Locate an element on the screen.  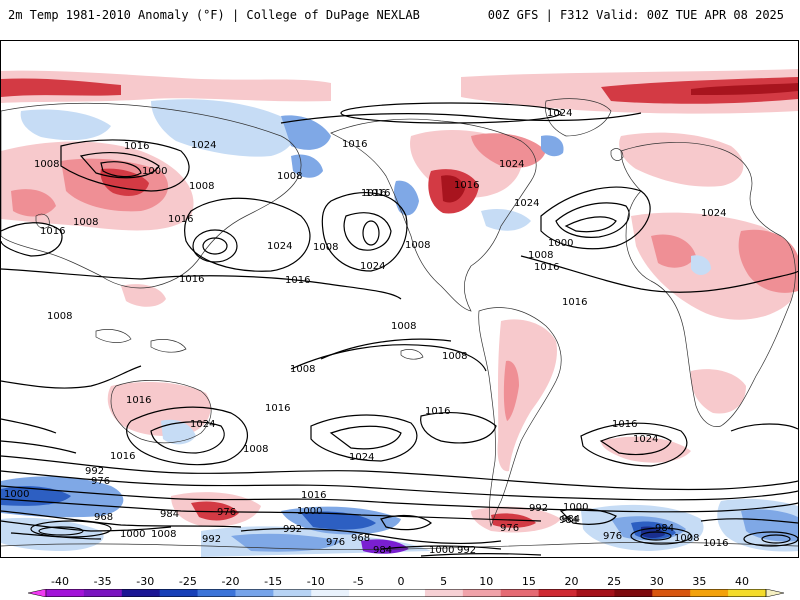
colorbar-tick-label: -5 is located at coordinates (358, 581).